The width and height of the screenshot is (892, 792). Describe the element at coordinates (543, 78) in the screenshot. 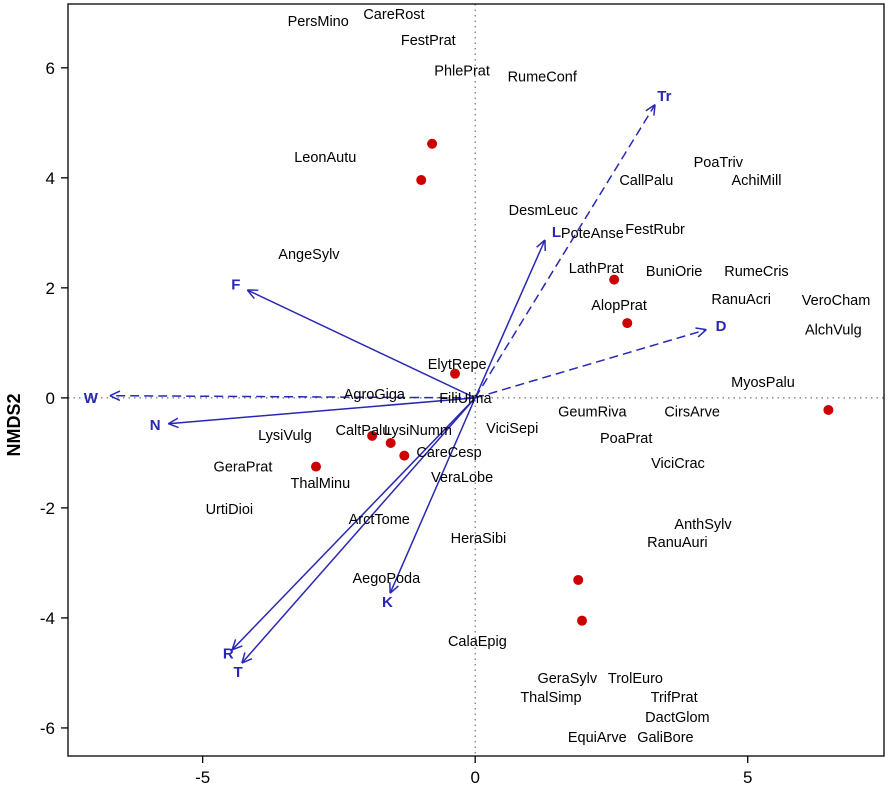

I see `species-label-RumeConf: RumeConf` at that location.